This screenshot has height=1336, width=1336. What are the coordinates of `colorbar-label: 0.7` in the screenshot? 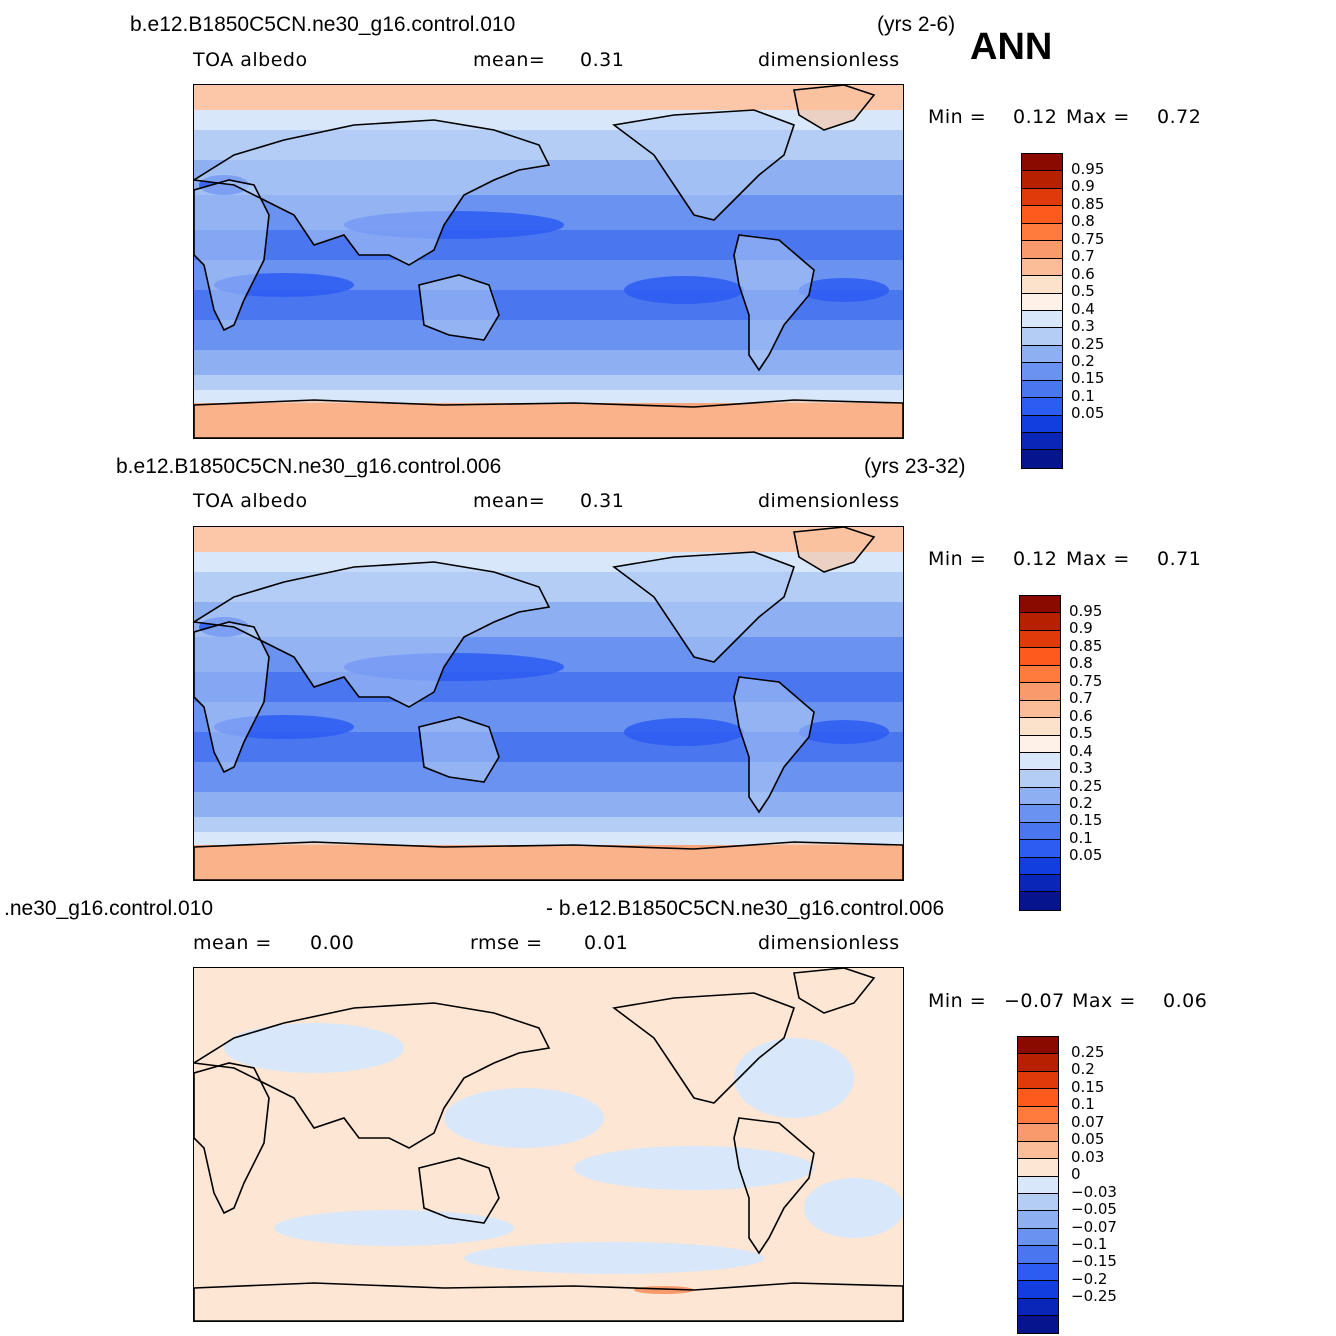 It's located at (1081, 698).